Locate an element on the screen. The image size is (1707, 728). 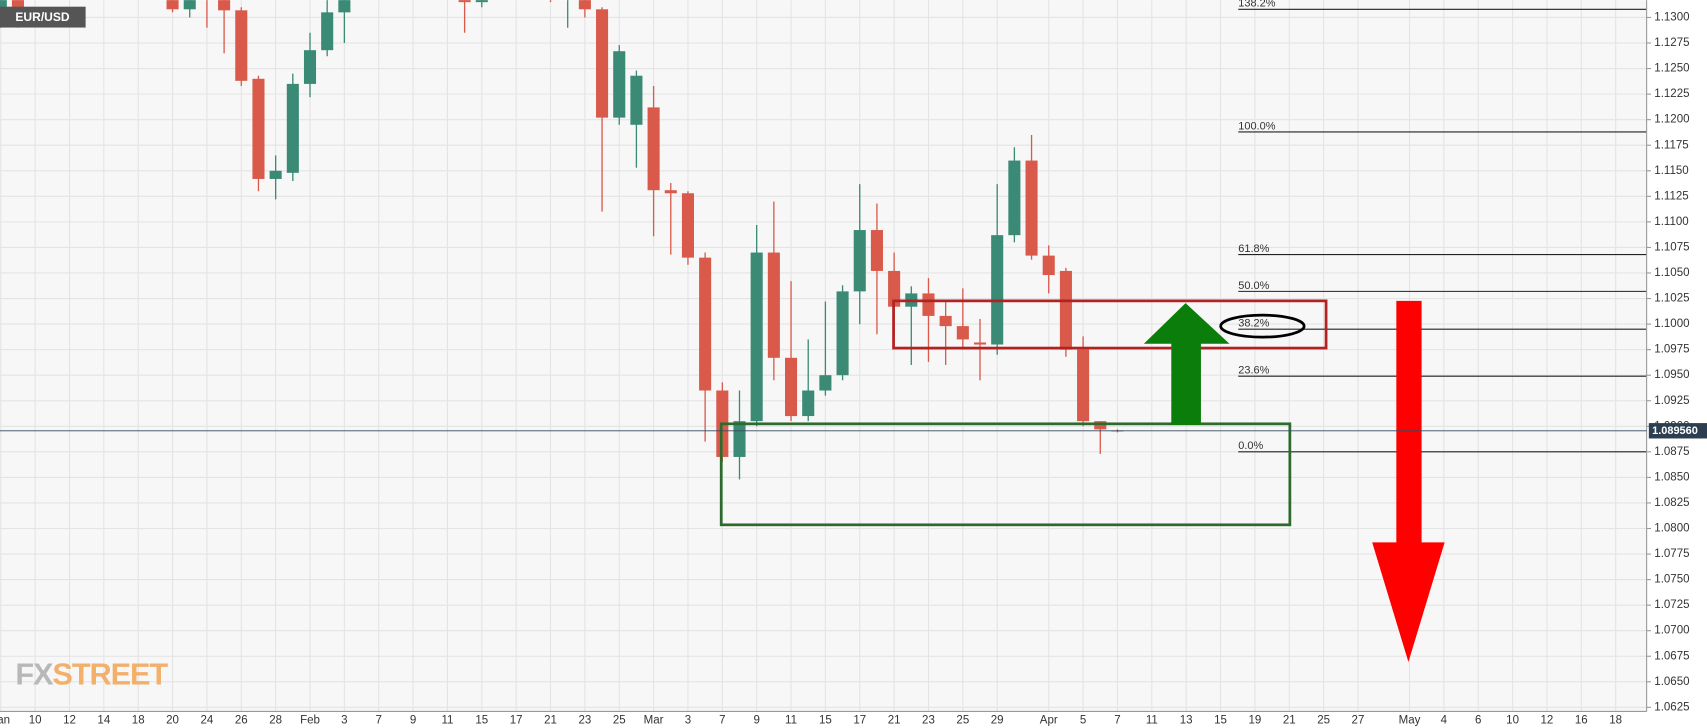
fib-label: 38.2% is located at coordinates (1253, 324).